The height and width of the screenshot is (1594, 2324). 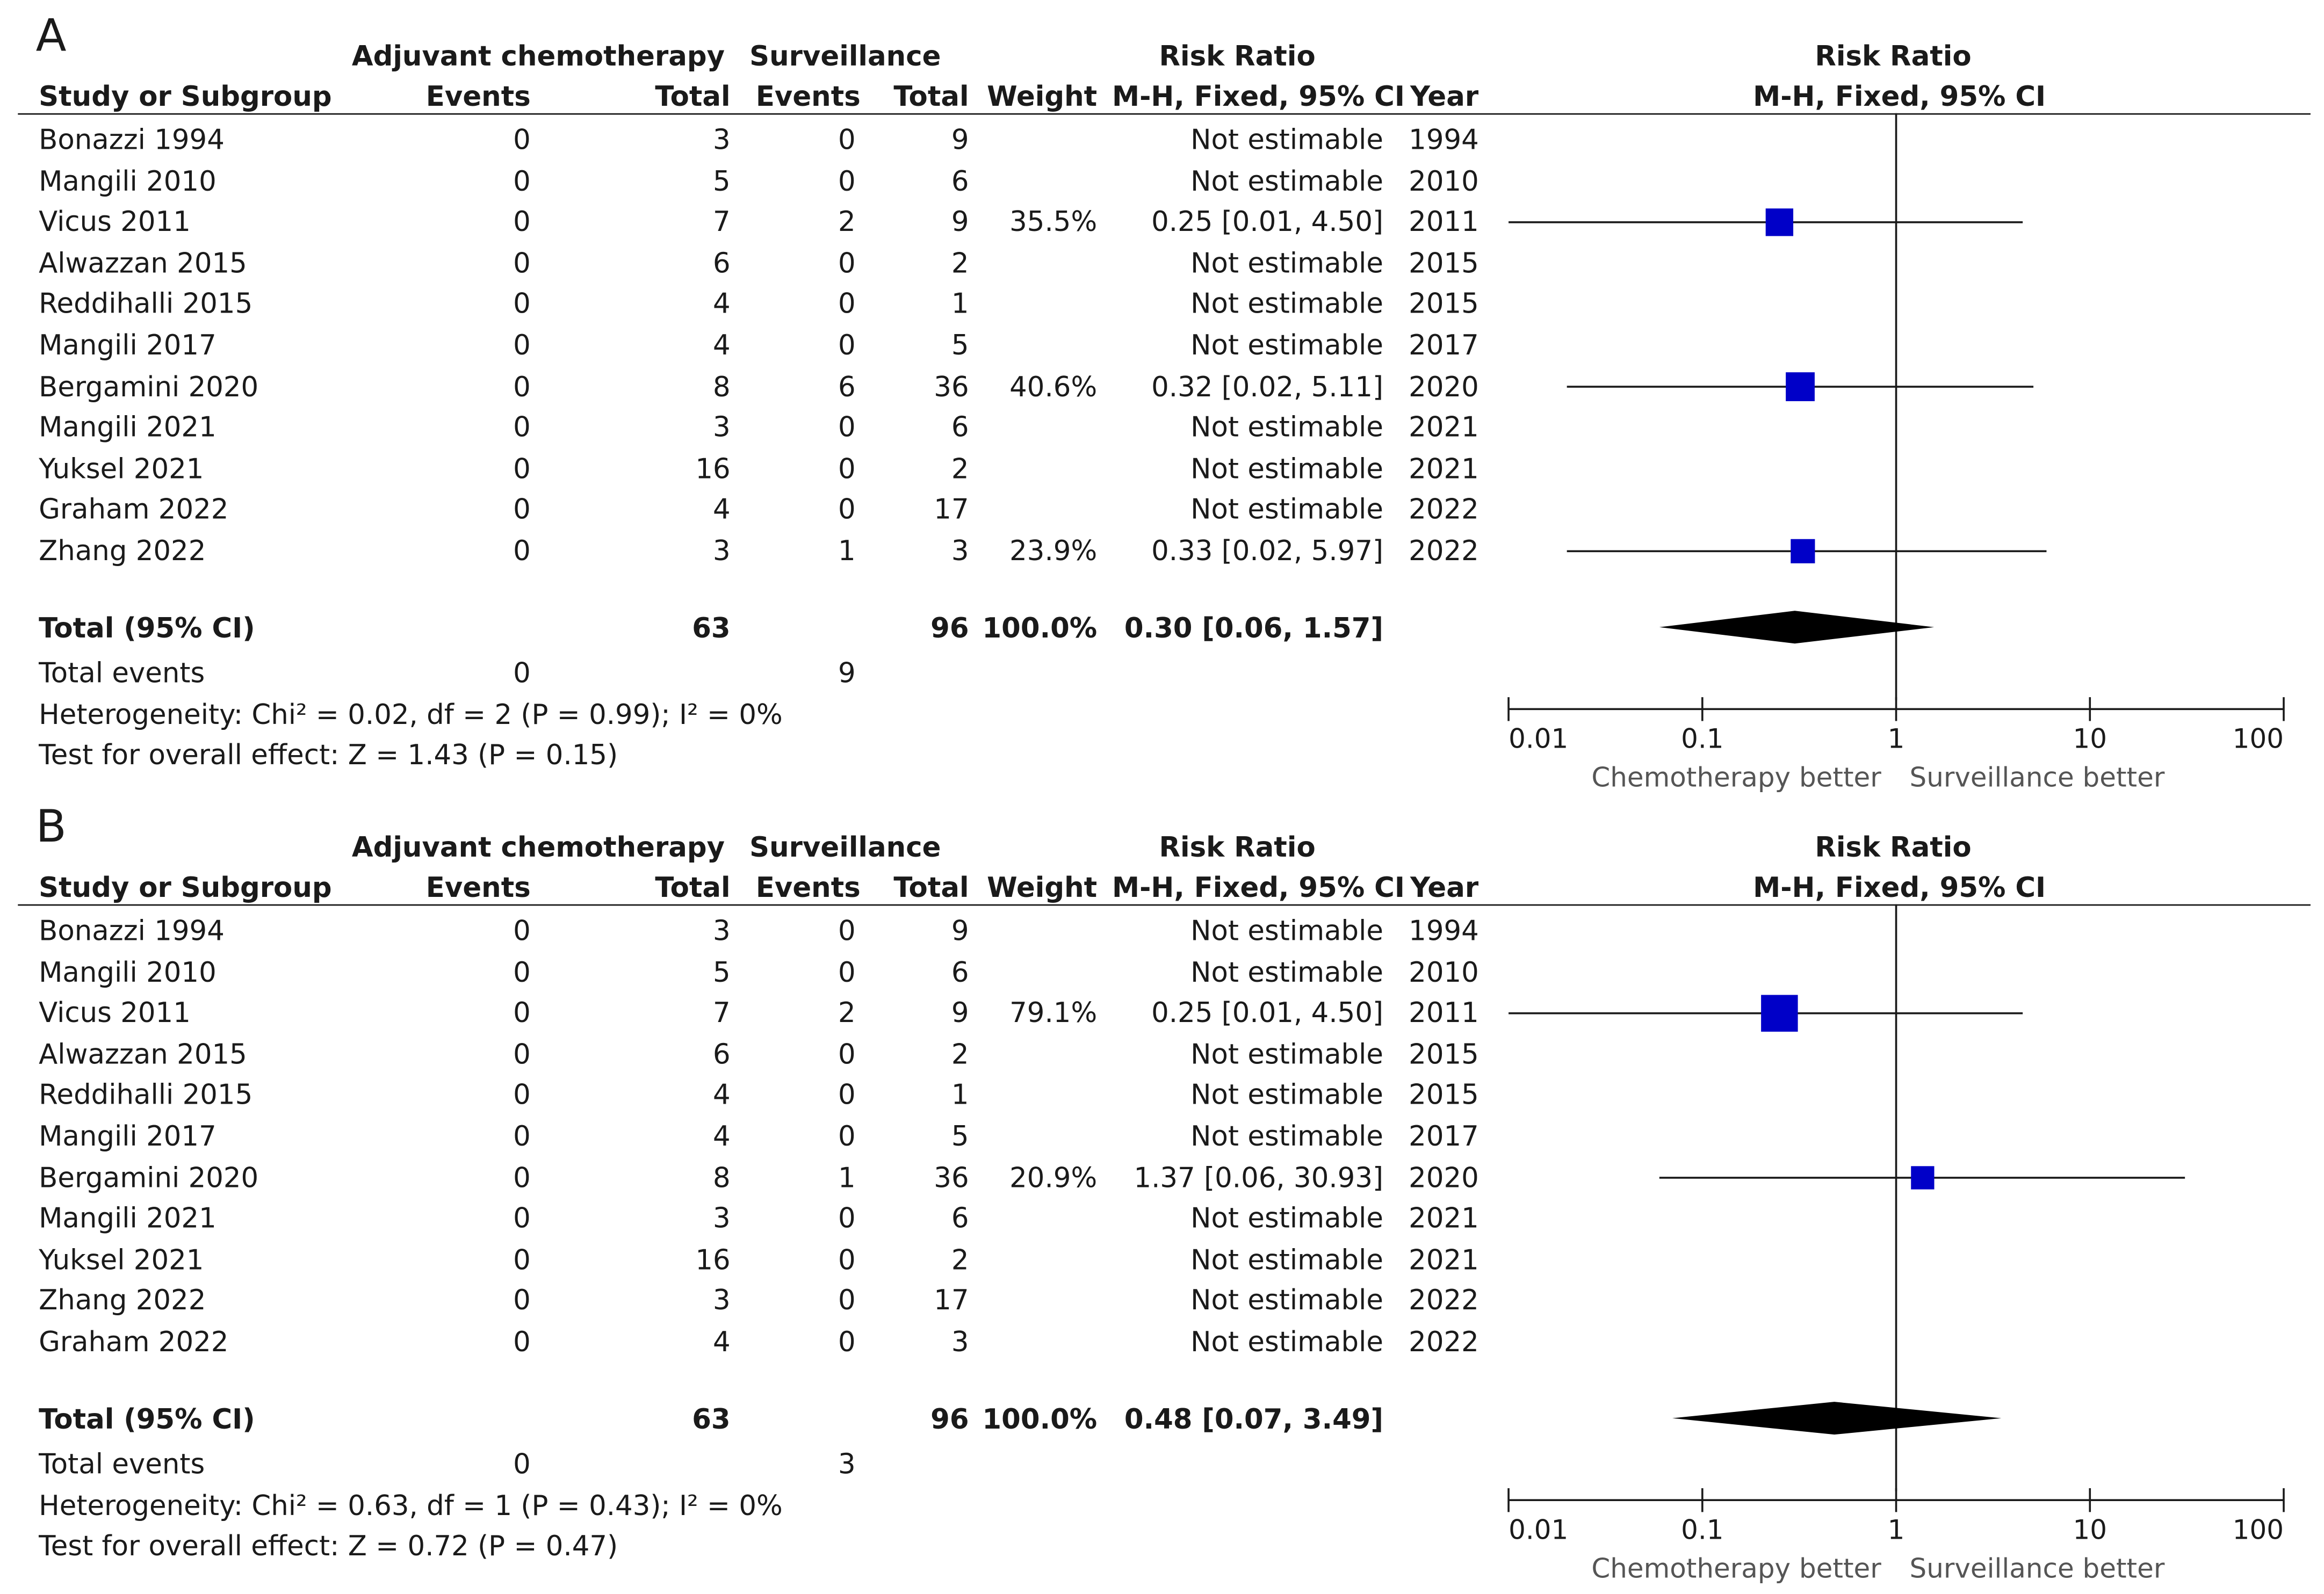 I want to click on total-chemo: 6, so click(x=721, y=1055).